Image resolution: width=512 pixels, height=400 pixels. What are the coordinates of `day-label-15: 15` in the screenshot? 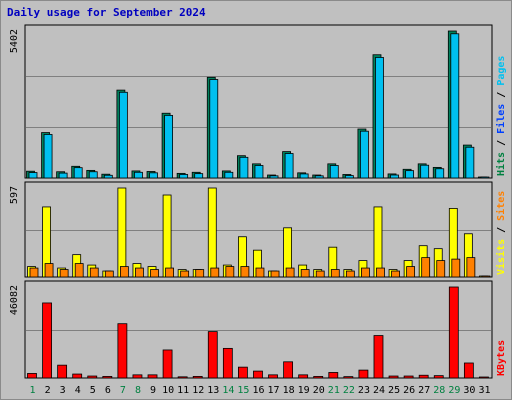 It's located at (243, 390).